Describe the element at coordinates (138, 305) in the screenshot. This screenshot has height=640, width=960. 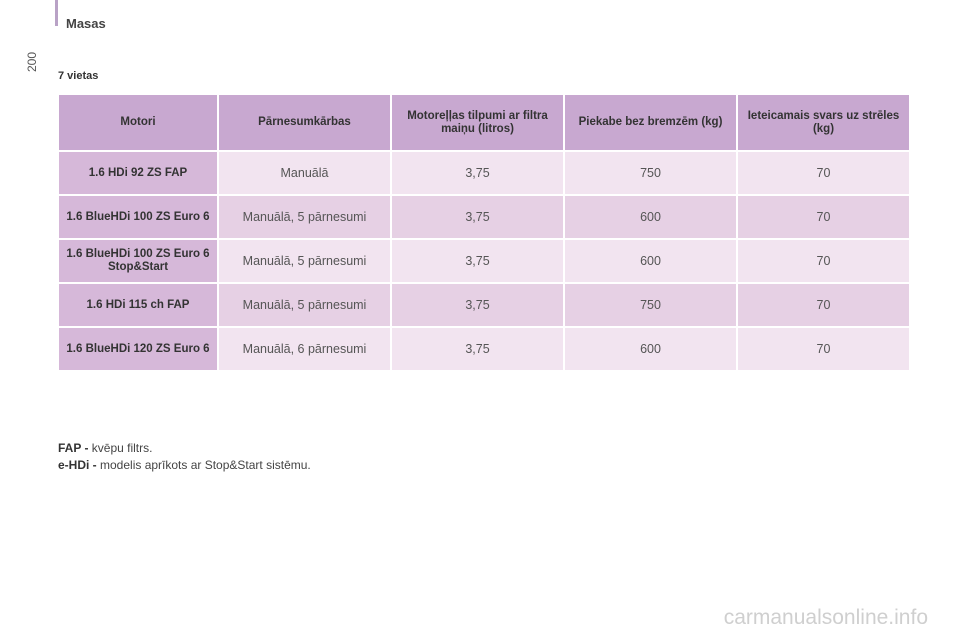
I see `engine-cell: 1.6 HDi 115 ch FAP` at that location.